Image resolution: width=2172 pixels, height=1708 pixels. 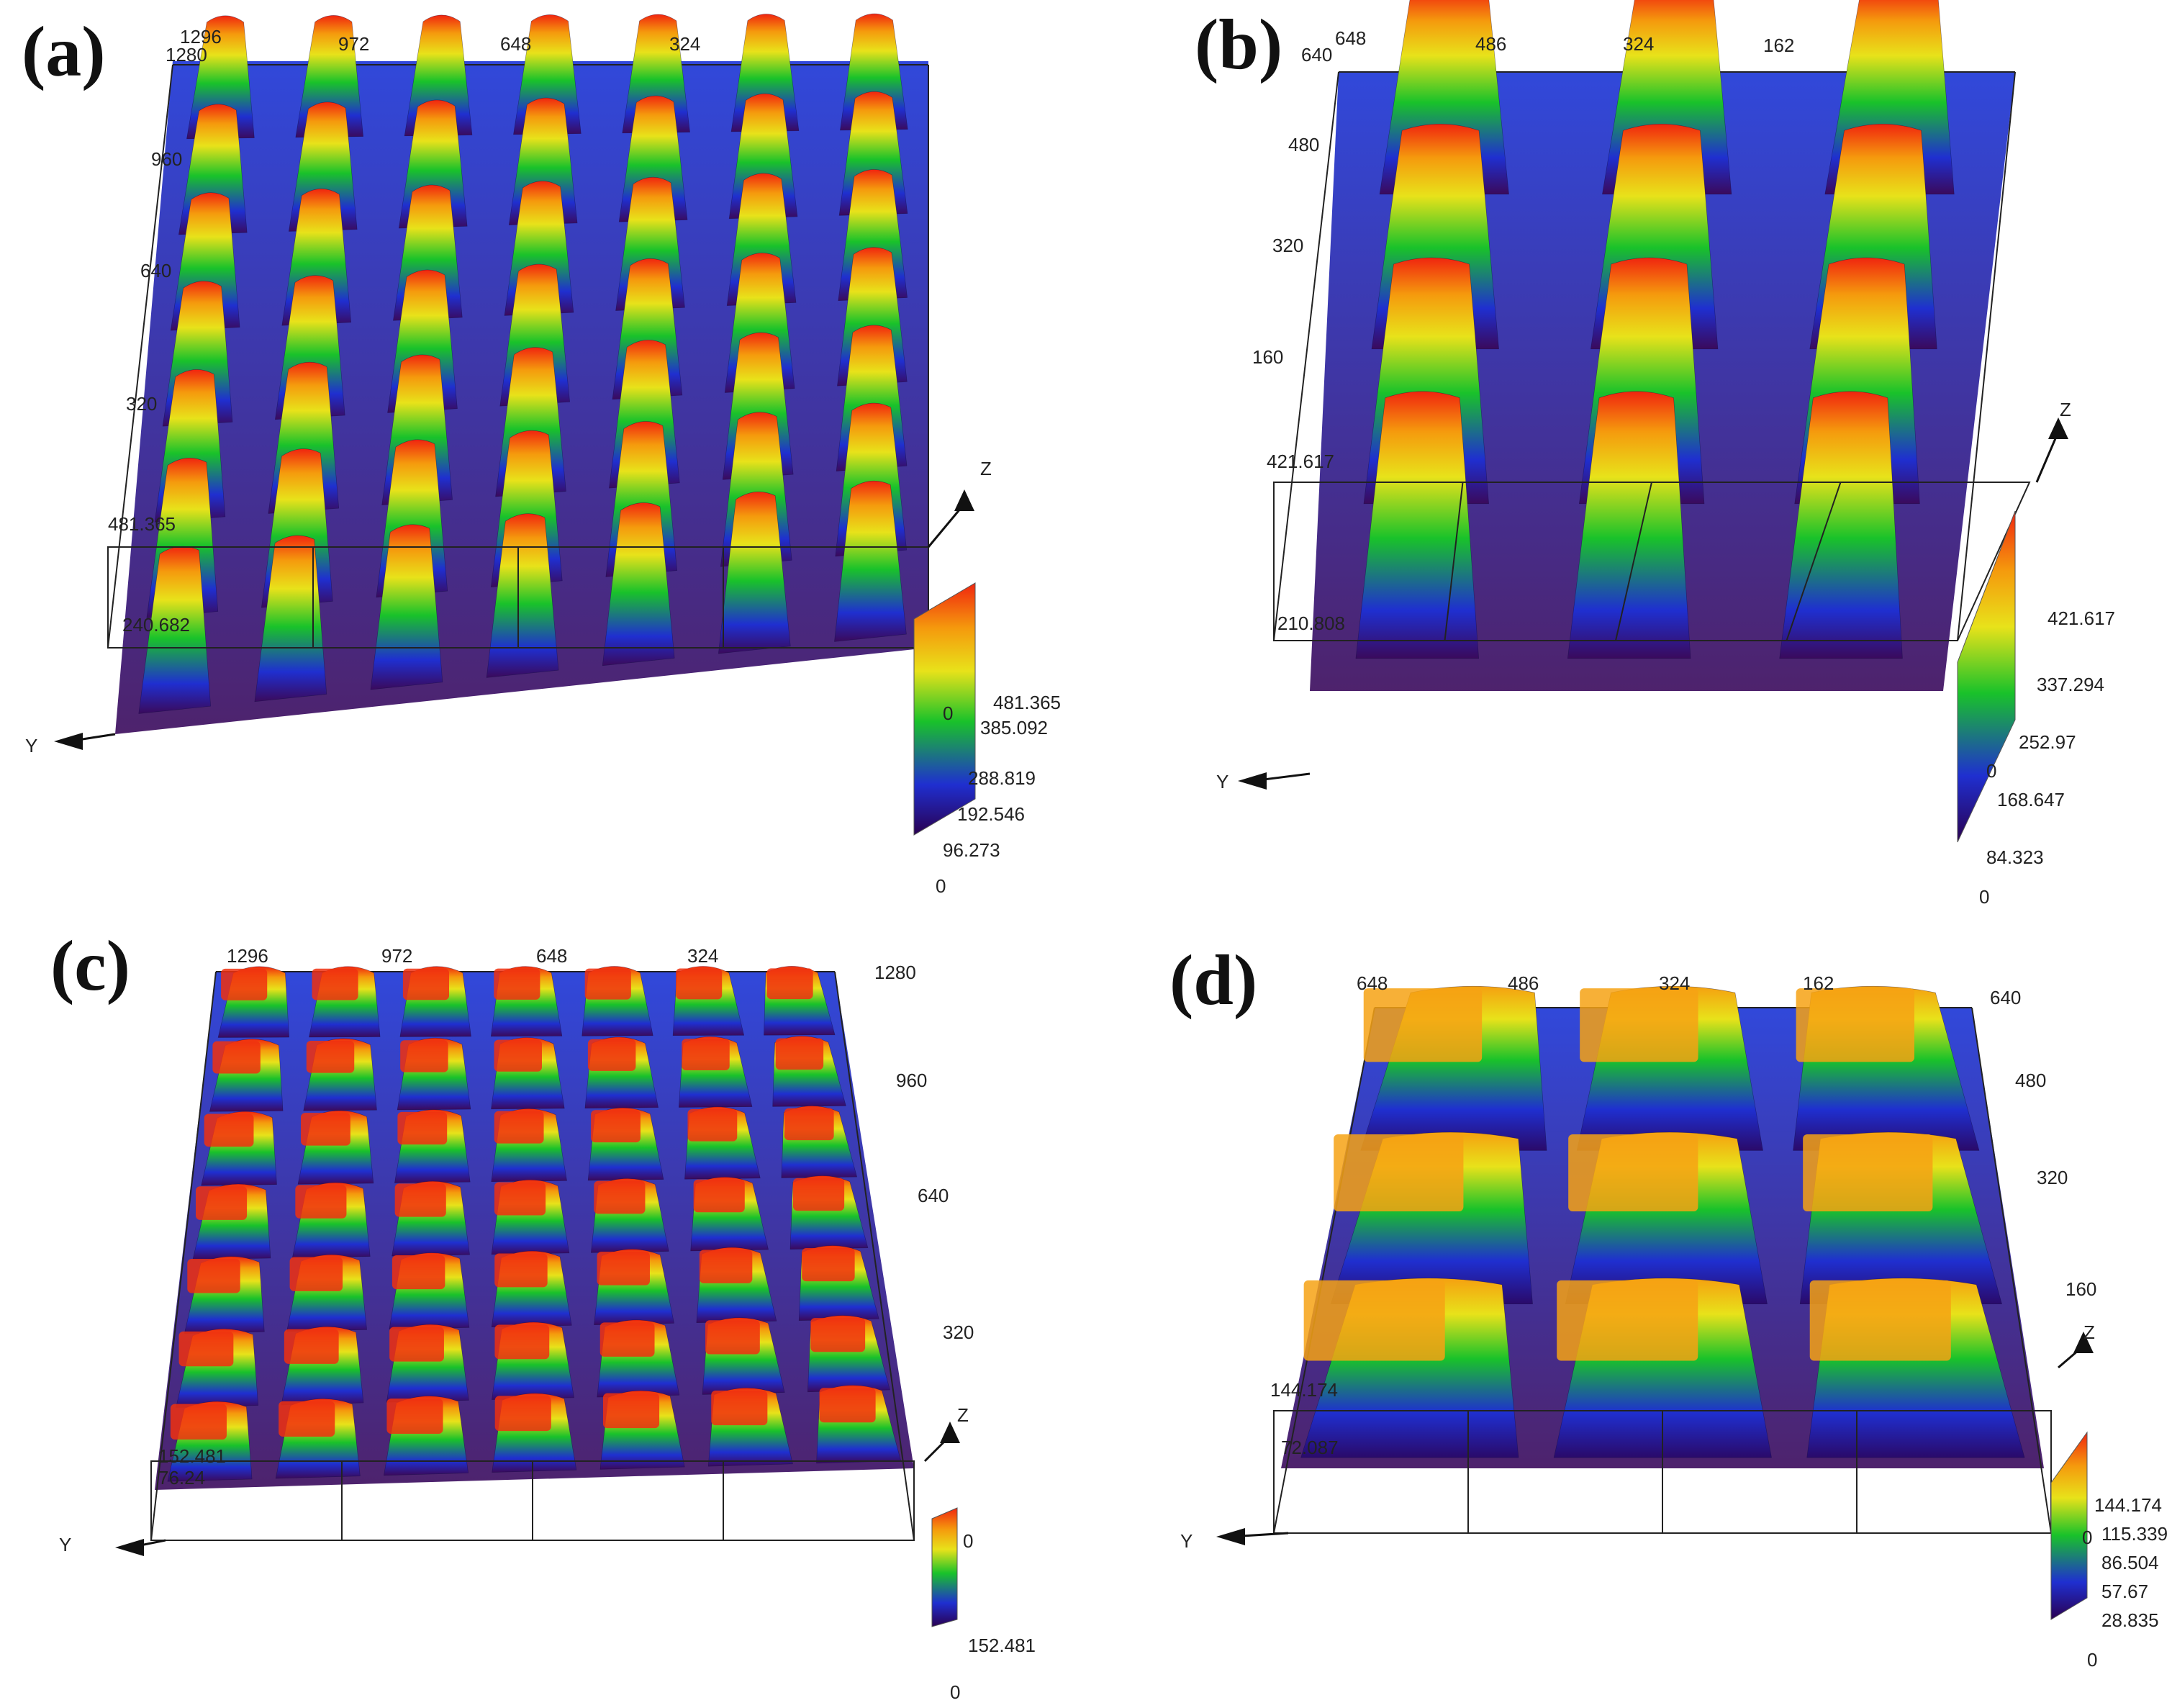 What do you see at coordinates (1304, 1390) in the screenshot?
I see `z-axis-tick: 144.174` at bounding box center [1304, 1390].